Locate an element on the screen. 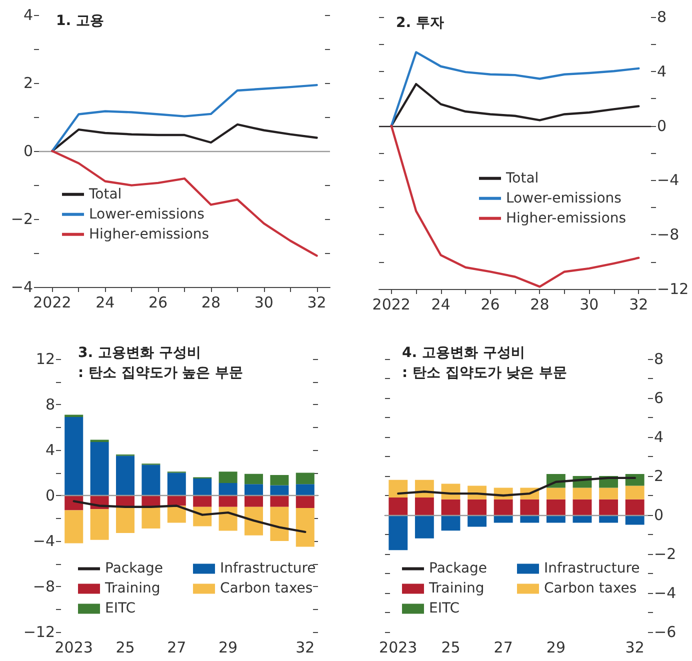  y2-tick-label: −12 is located at coordinates (673, 289).